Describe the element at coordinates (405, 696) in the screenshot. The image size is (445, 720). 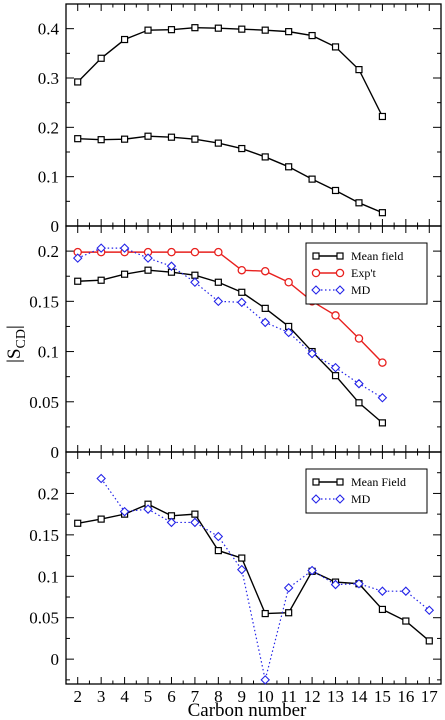
I see `x-tick-label: 16` at that location.